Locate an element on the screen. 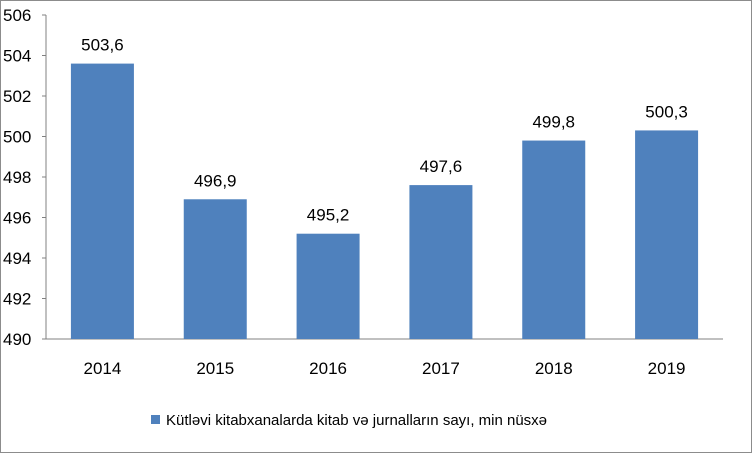  x-tick-label: 2017 is located at coordinates (441, 368).